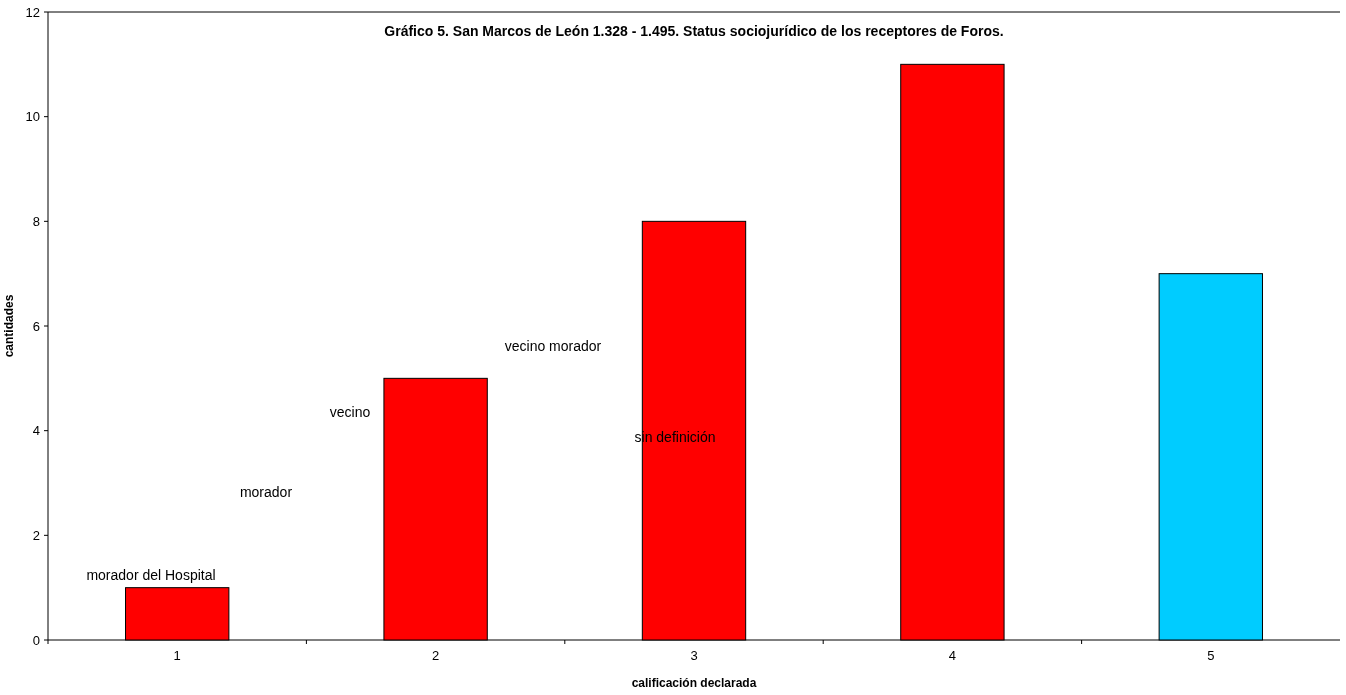 The width and height of the screenshot is (1346, 695). What do you see at coordinates (694, 31) in the screenshot?
I see `text: Gráfico 5. San Marcos de León 1.328 - 1.495. Status sociojurídico de los receptores de Foros.` at bounding box center [694, 31].